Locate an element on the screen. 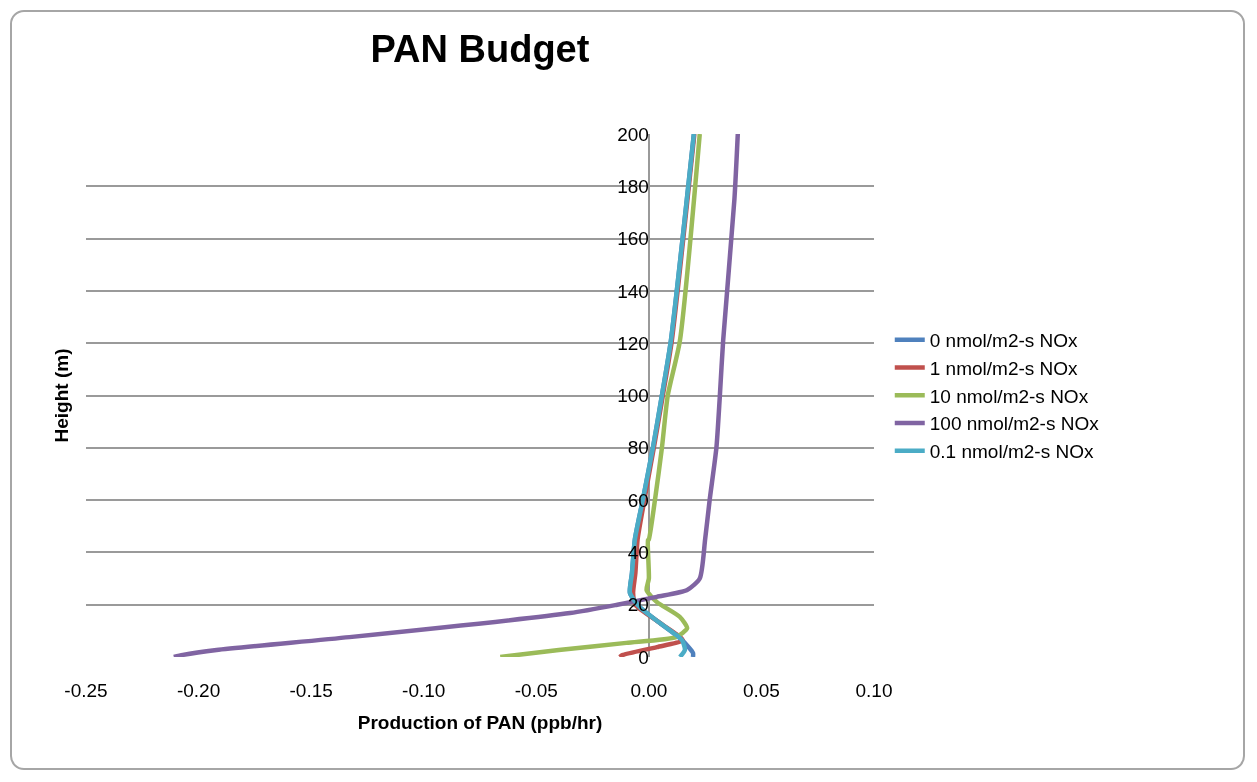 The image size is (1257, 782). x-tick-label: -0.25 is located at coordinates (86, 690).